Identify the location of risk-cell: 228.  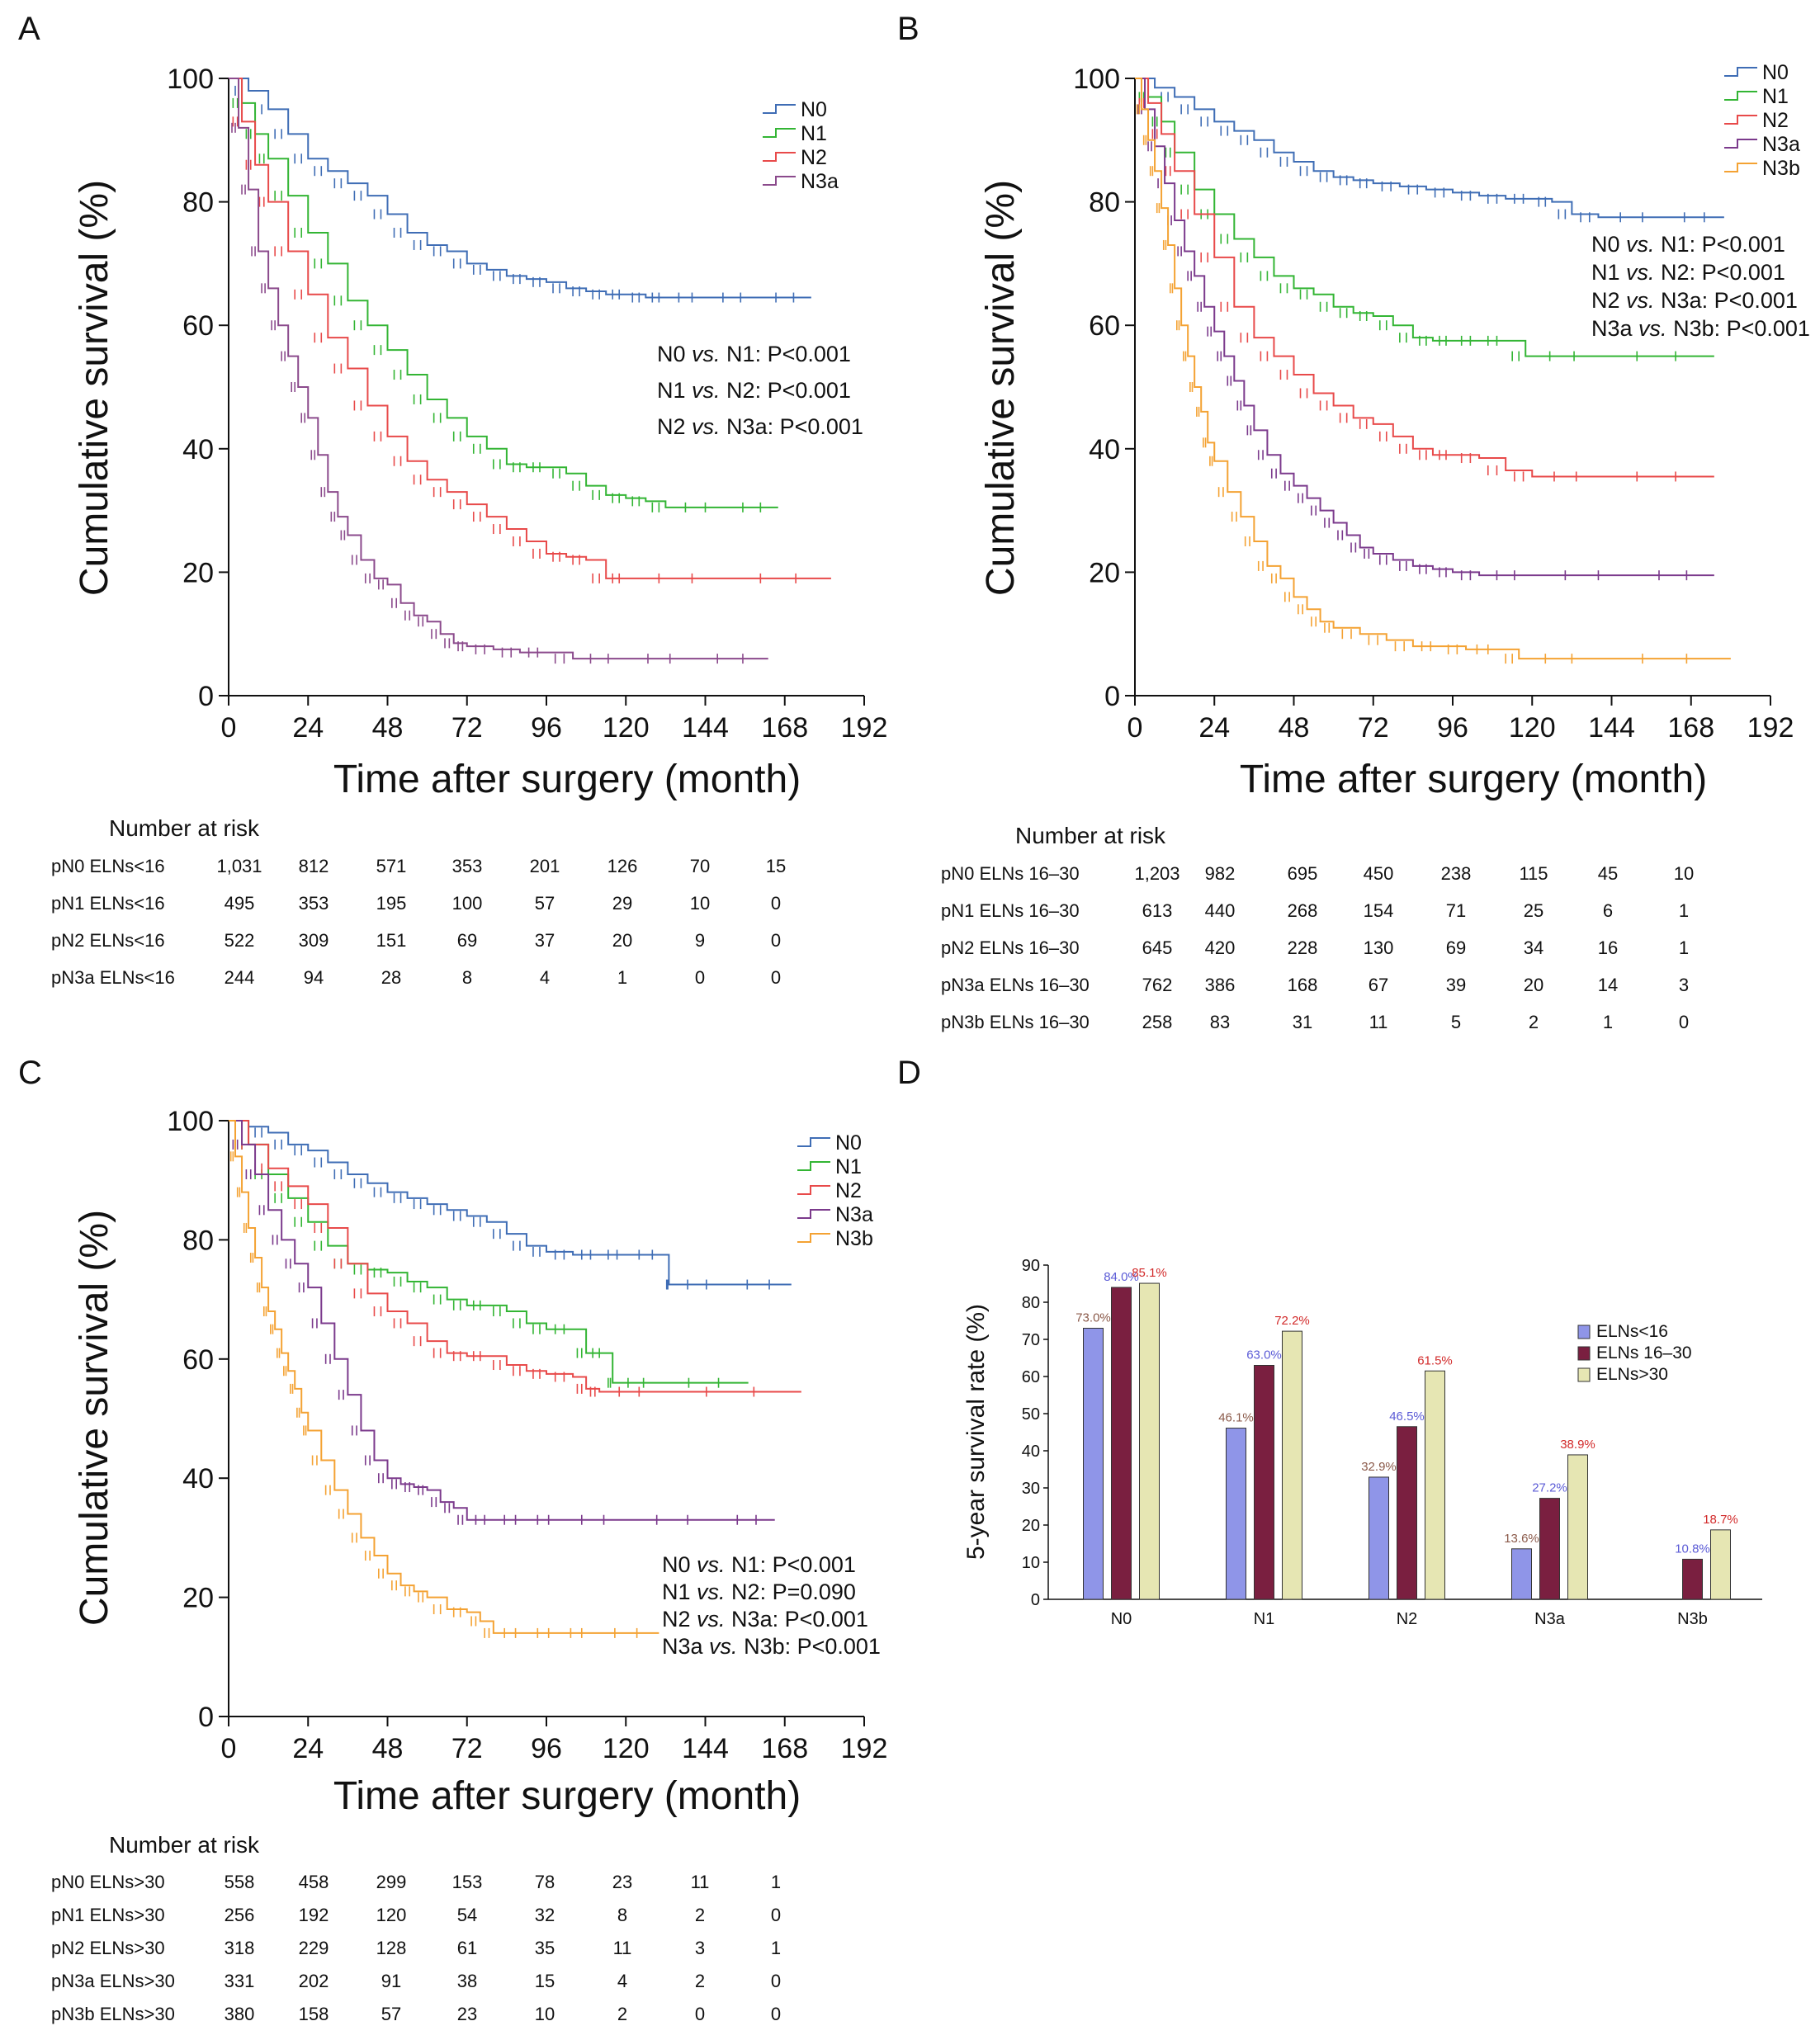
(1303, 947).